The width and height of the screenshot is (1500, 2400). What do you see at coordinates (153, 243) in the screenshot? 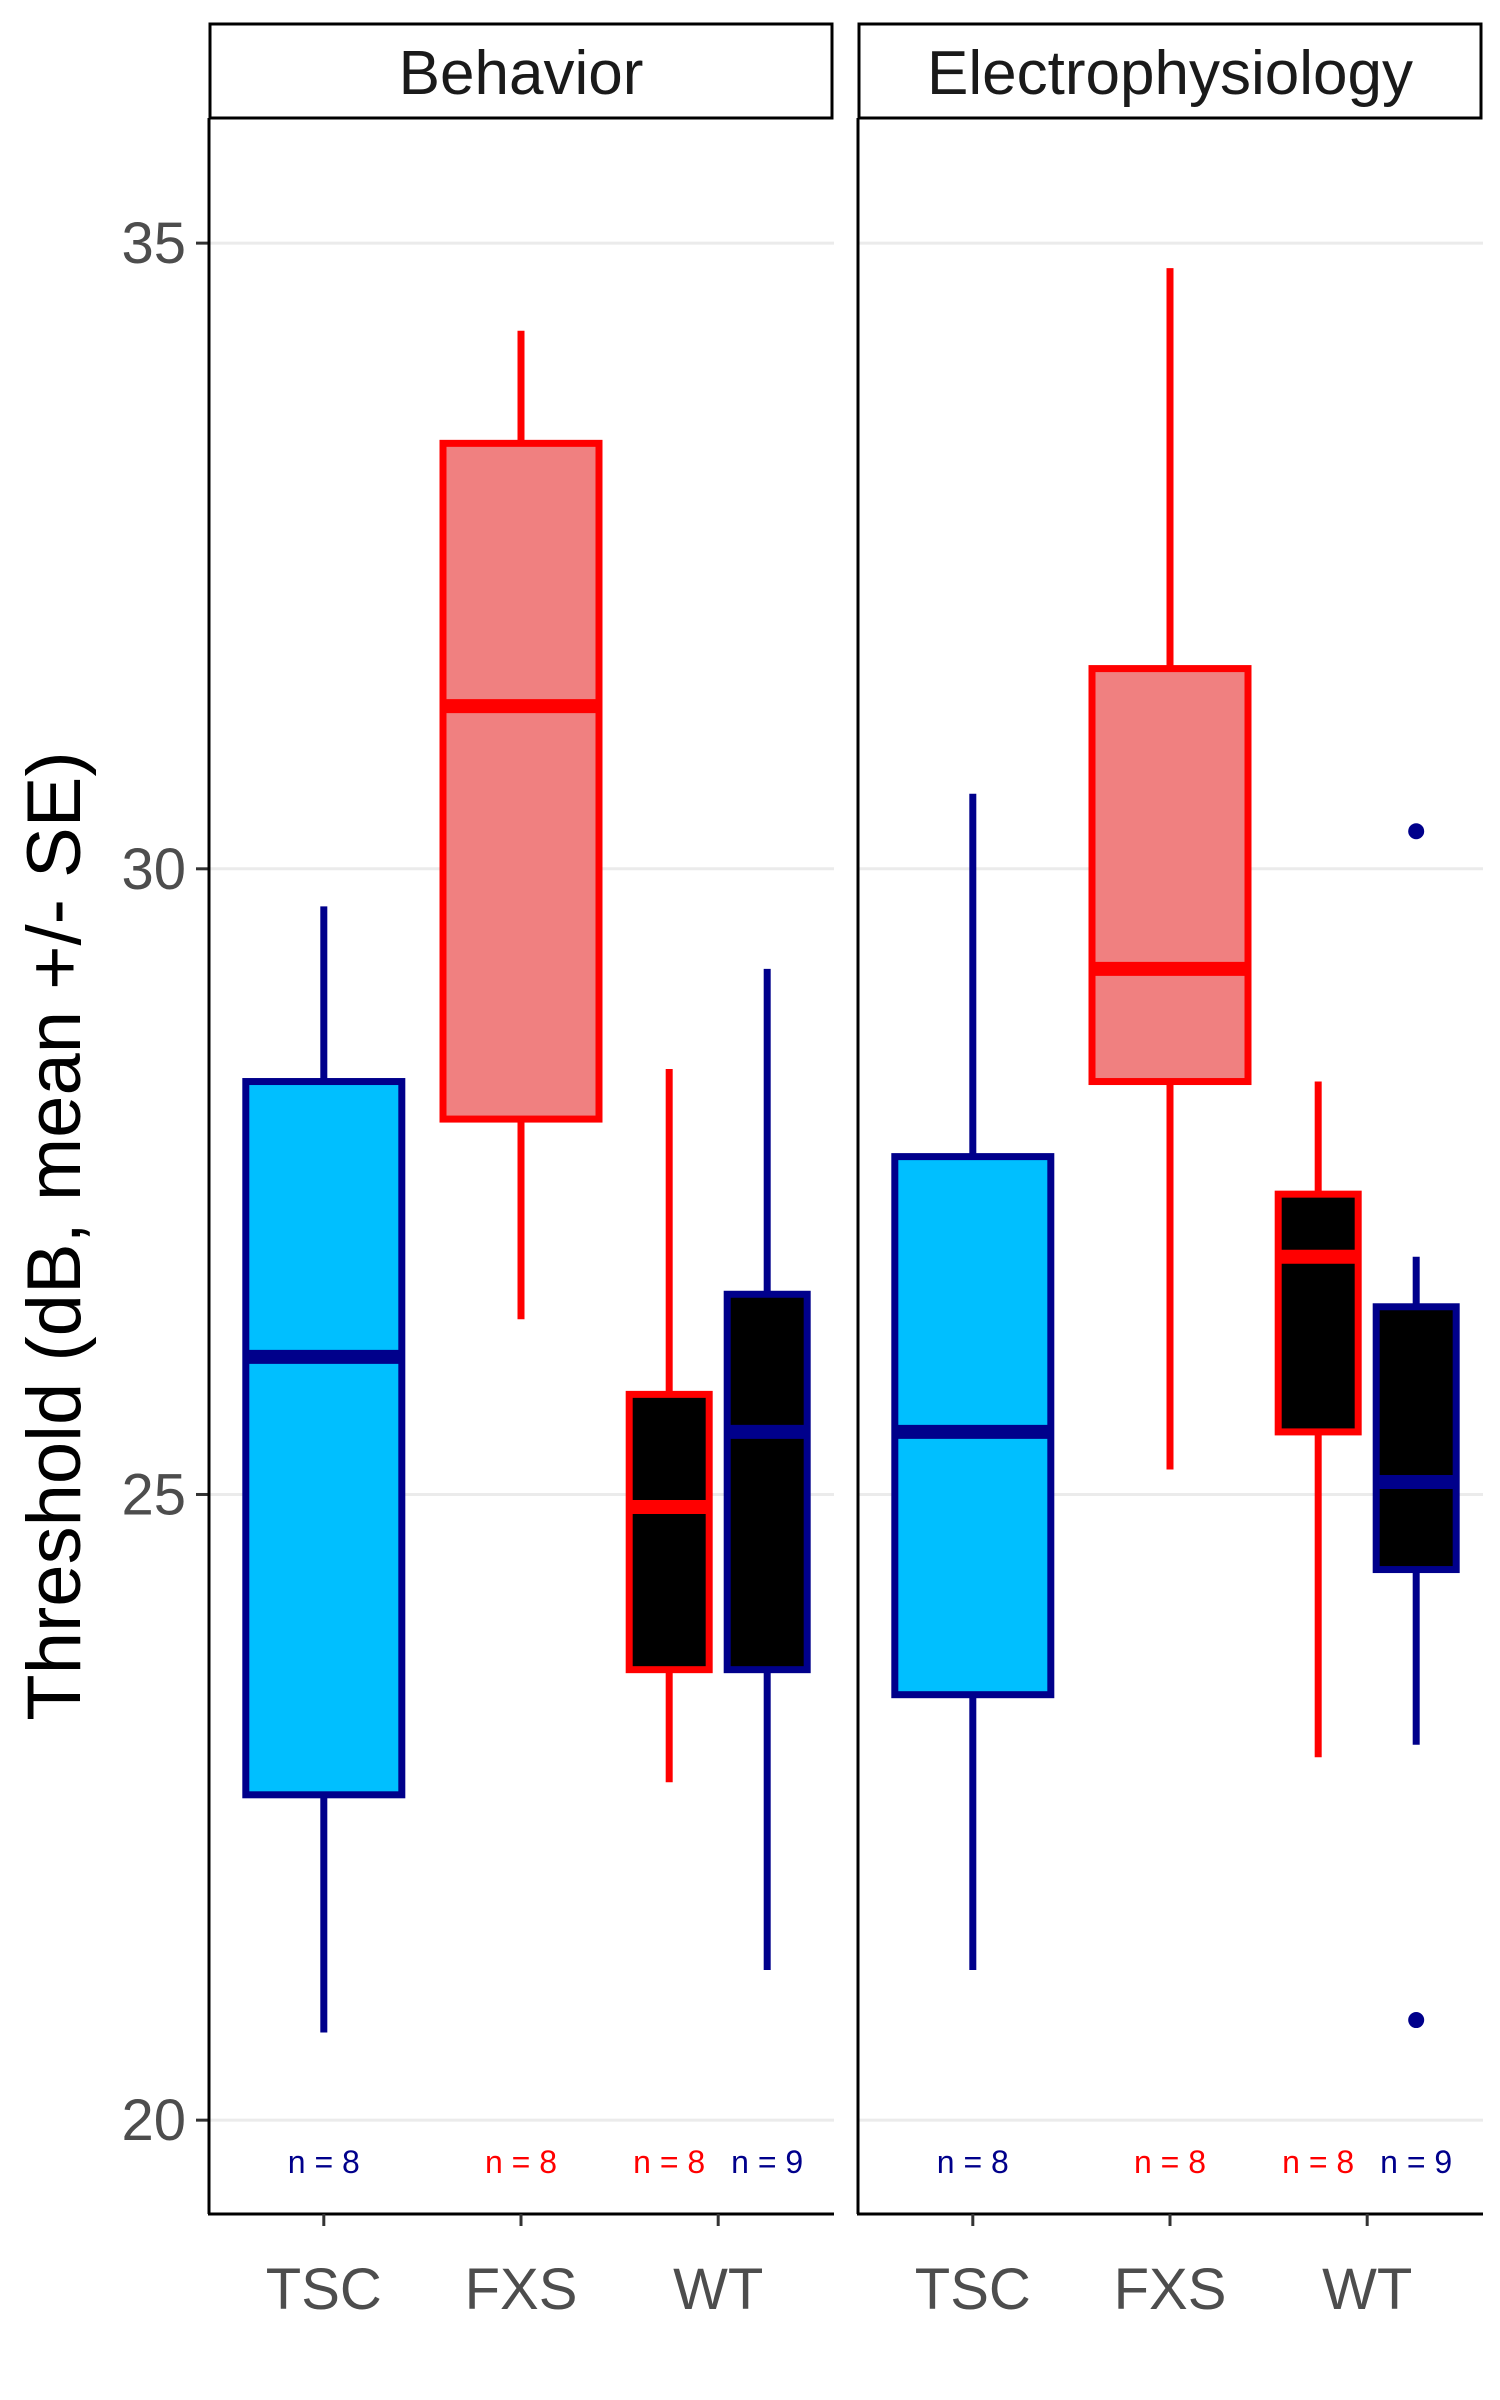
I see `y-tick-label: 35` at bounding box center [153, 243].